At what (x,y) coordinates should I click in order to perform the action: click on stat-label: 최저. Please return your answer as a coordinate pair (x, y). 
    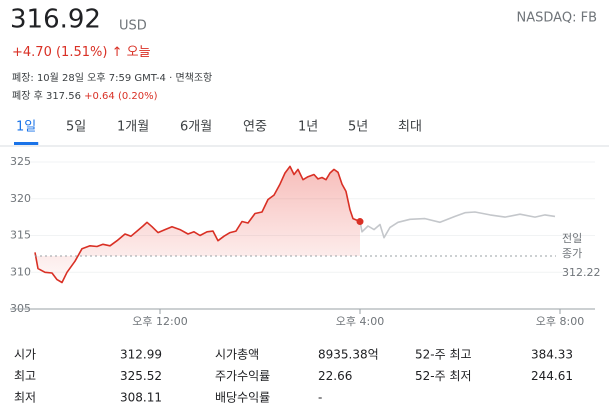
    Looking at the image, I should click on (25, 398).